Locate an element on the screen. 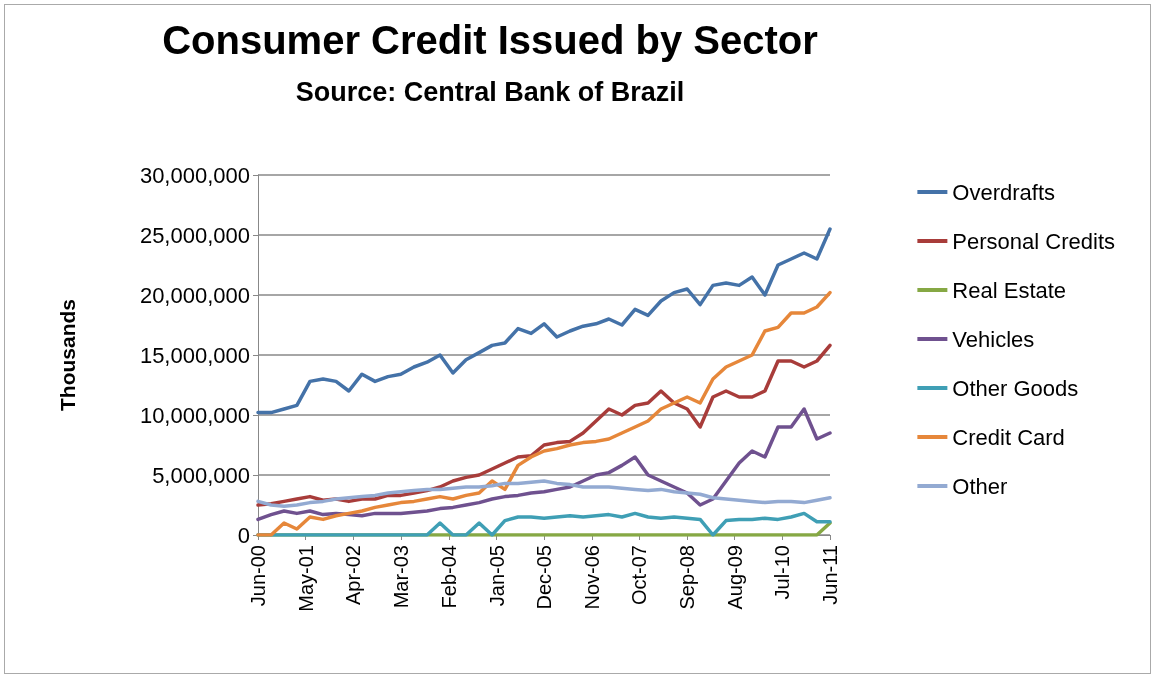 The image size is (1157, 680). x-tick-label: Jun-00 is located at coordinates (258, 576).